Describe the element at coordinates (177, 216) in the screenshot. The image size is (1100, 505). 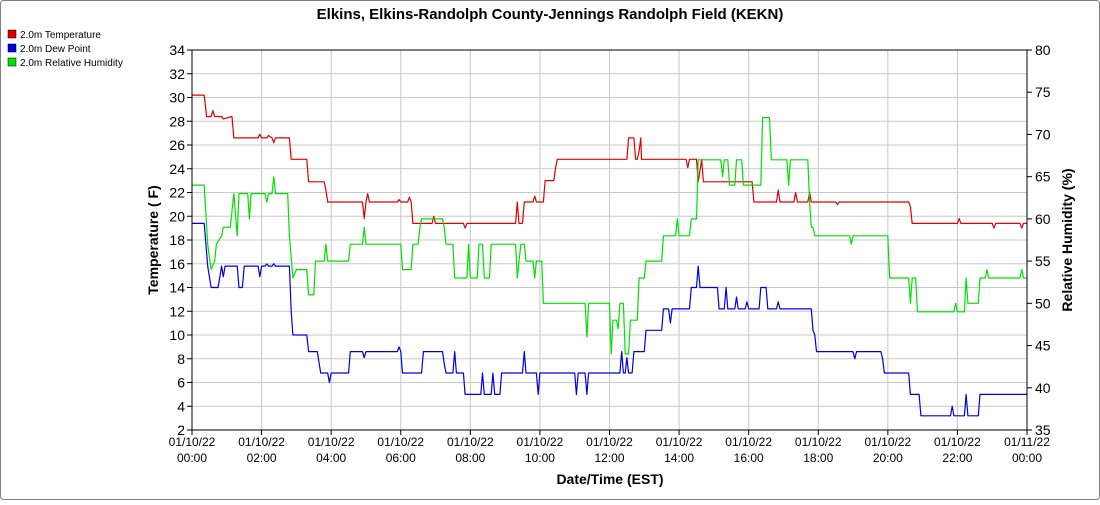
I see `y-tick-label: 20` at that location.